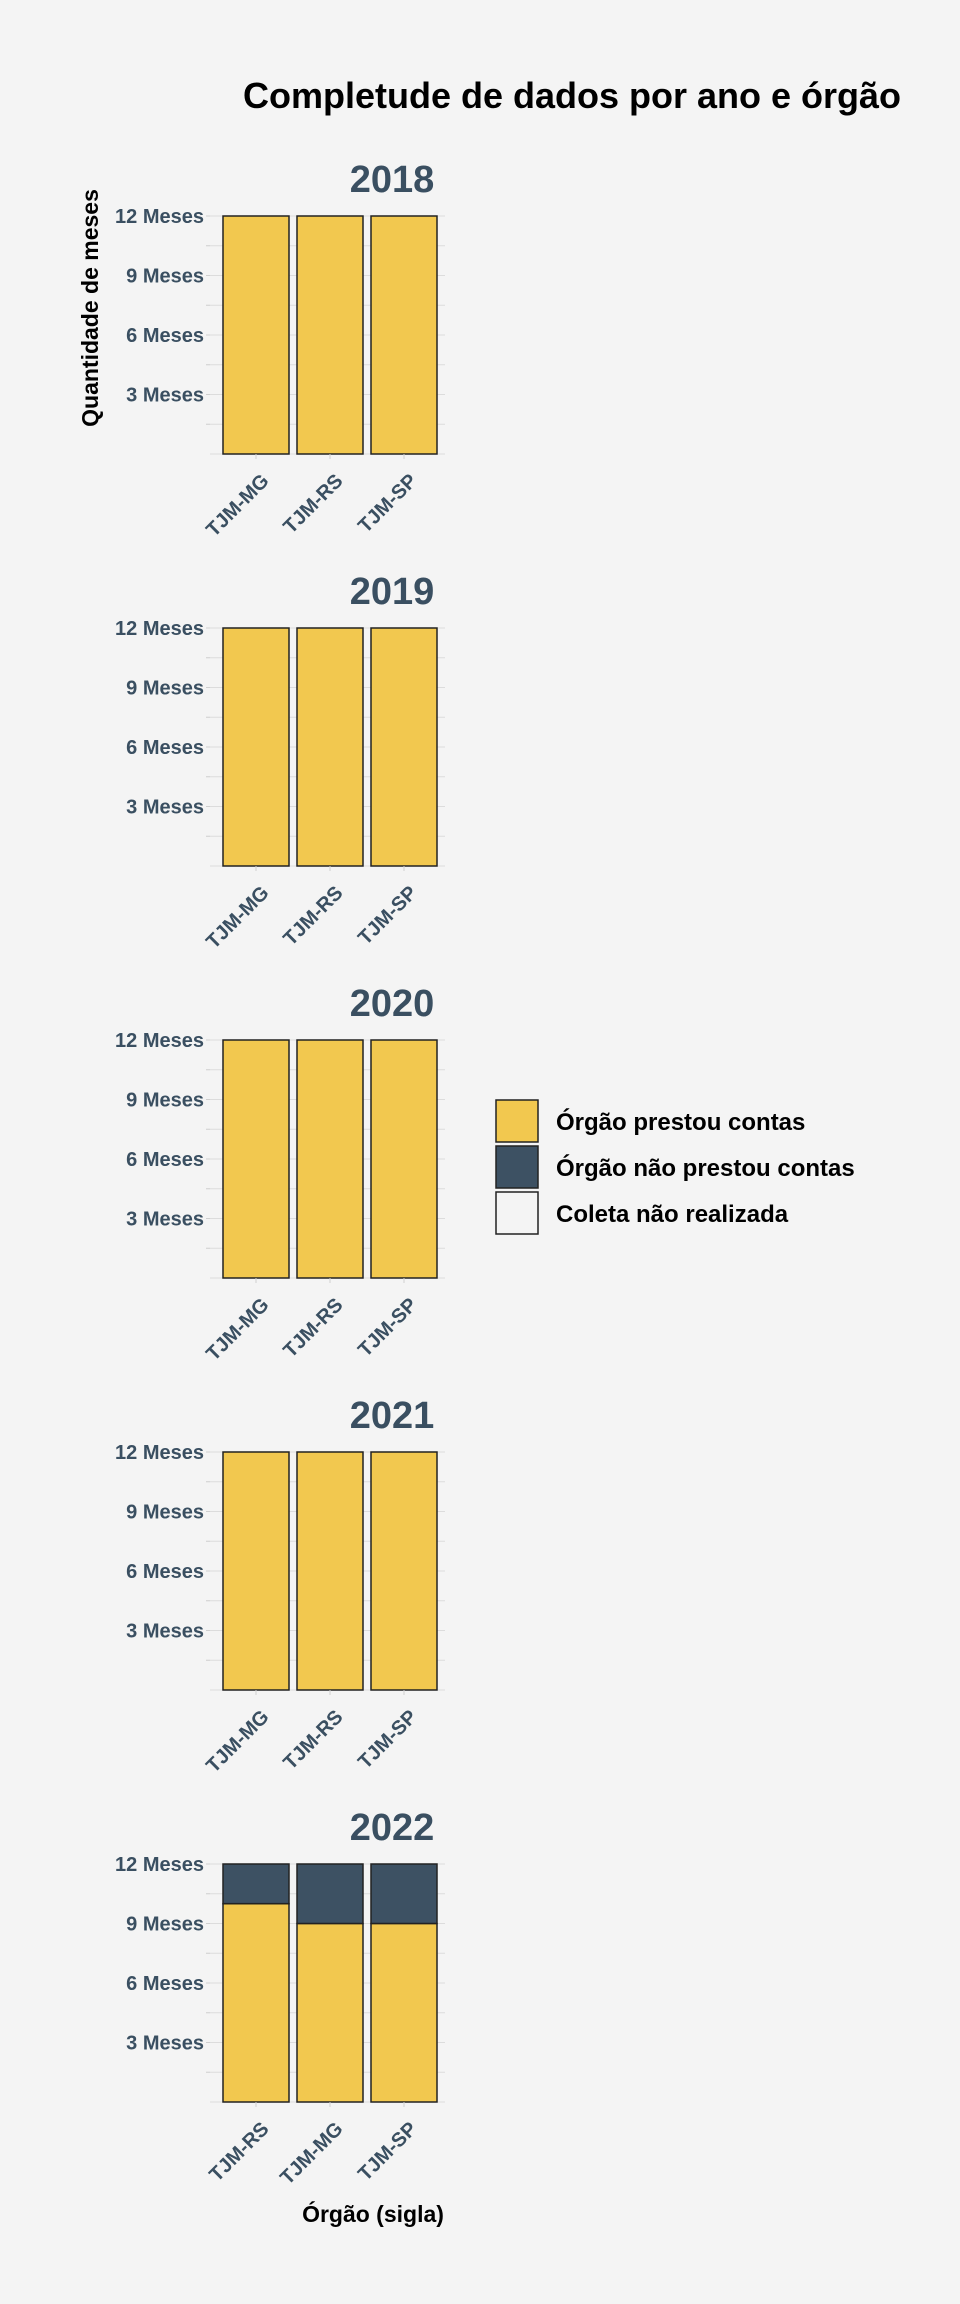 This screenshot has height=2304, width=960. Describe the element at coordinates (392, 1004) in the screenshot. I see `facet-title: 2020` at that location.